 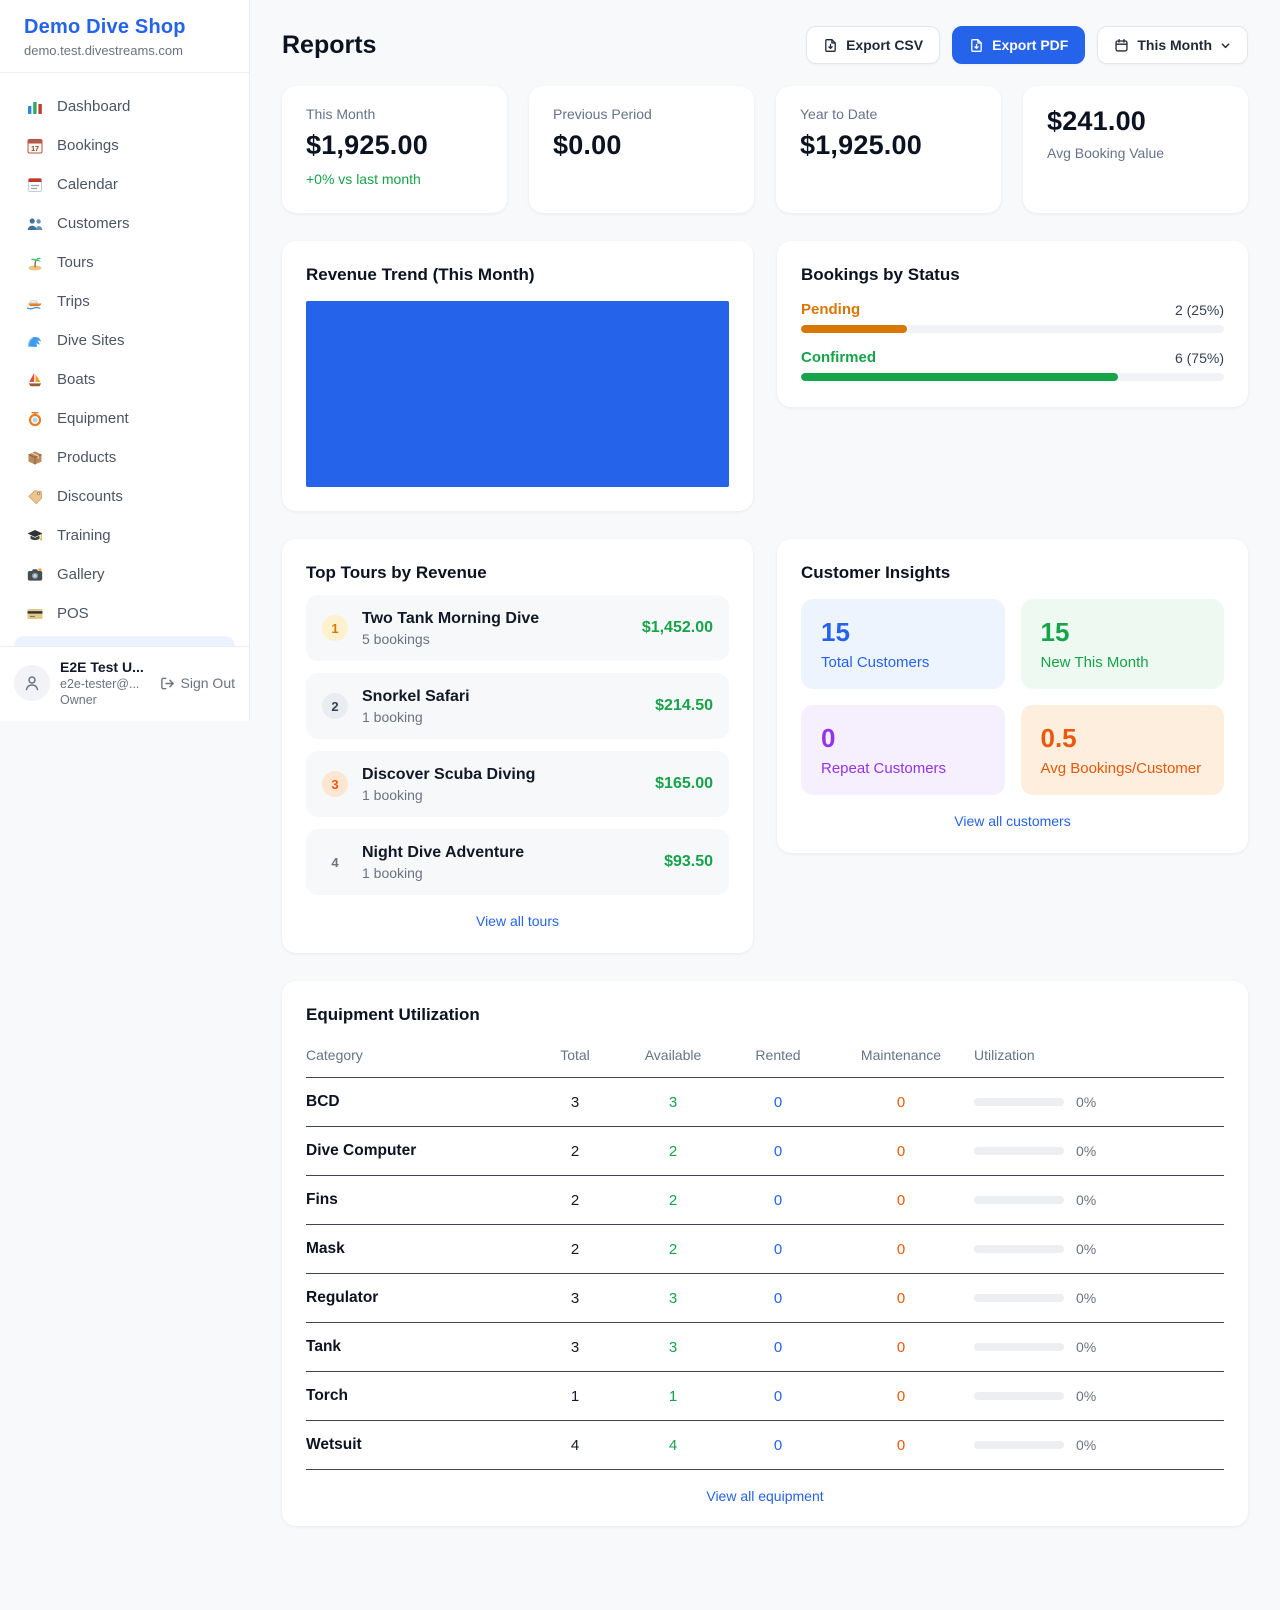 What do you see at coordinates (1106, 153) in the screenshot?
I see `stat-label: Avg Booking Value` at bounding box center [1106, 153].